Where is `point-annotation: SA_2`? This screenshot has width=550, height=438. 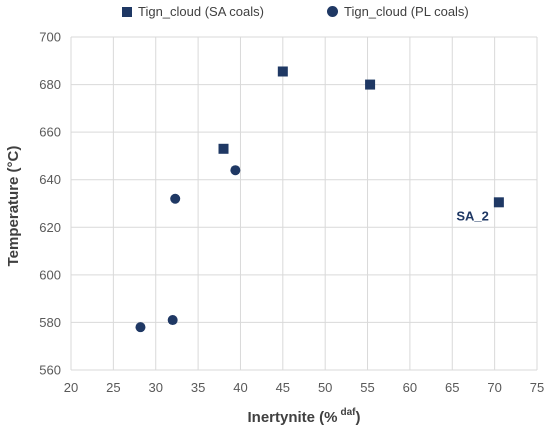 point-annotation: SA_2 is located at coordinates (472, 215).